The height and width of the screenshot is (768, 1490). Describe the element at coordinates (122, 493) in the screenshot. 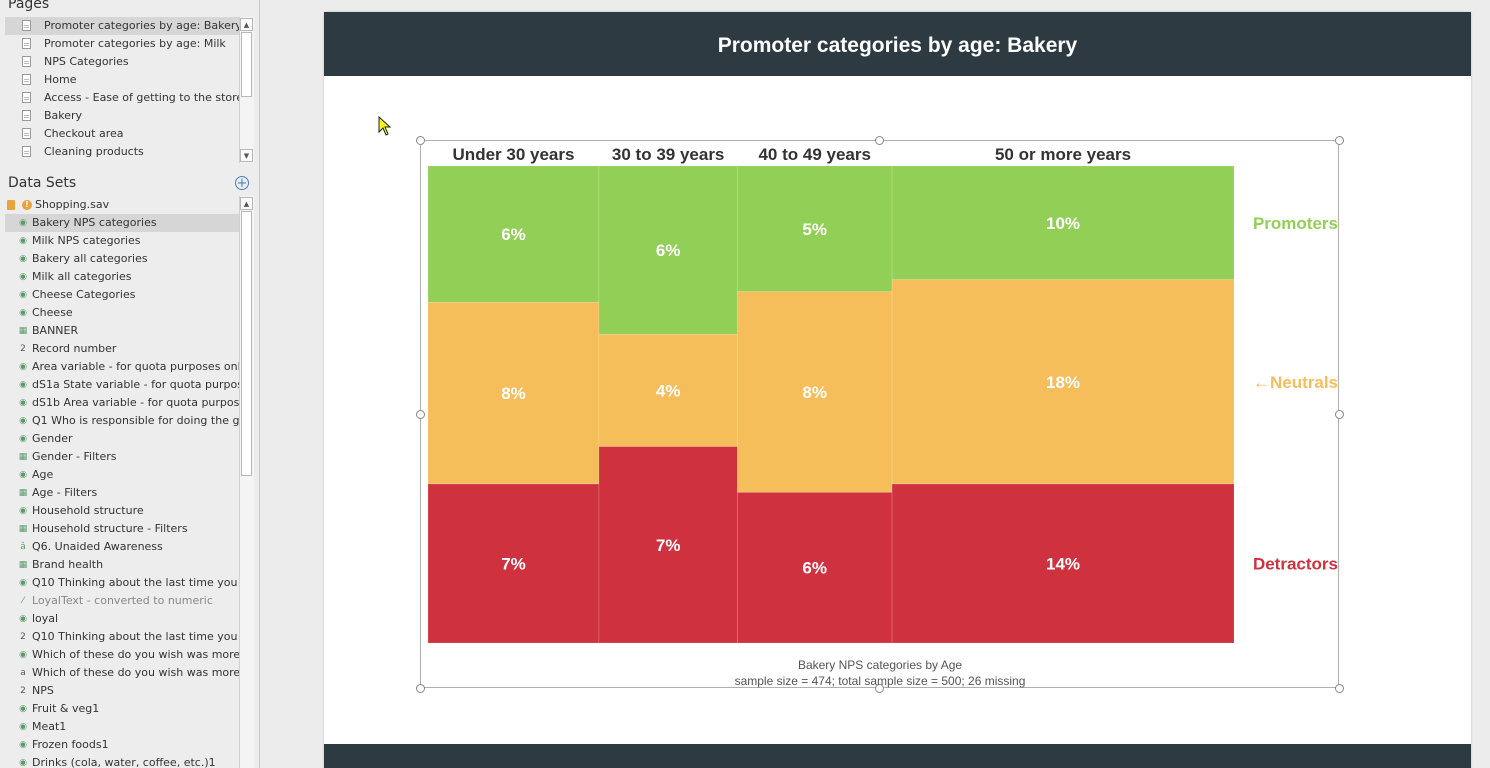

I see `dataset-variable-item: ▦ Age - Filters` at that location.